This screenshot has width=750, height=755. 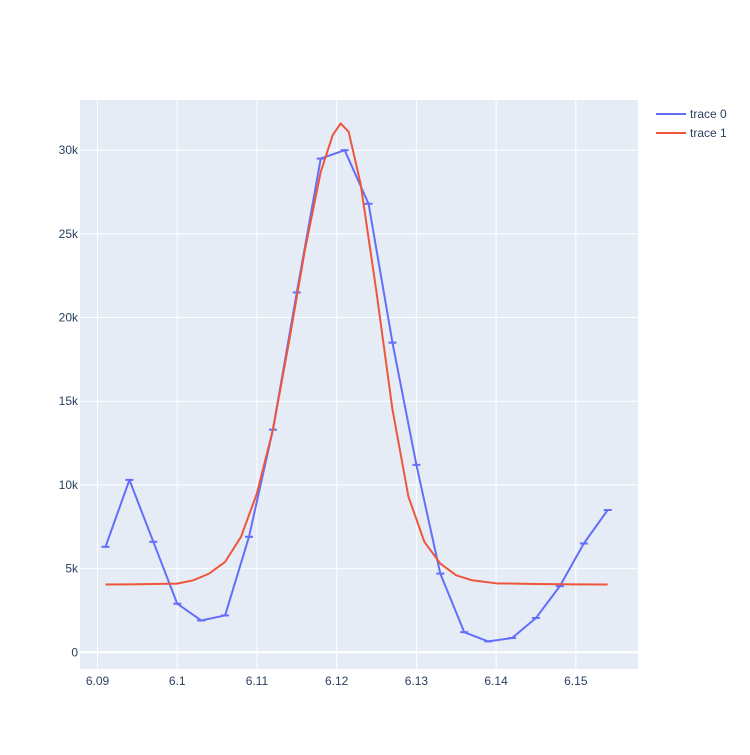 What do you see at coordinates (69, 318) in the screenshot?
I see `y-tick-label: 20k` at bounding box center [69, 318].